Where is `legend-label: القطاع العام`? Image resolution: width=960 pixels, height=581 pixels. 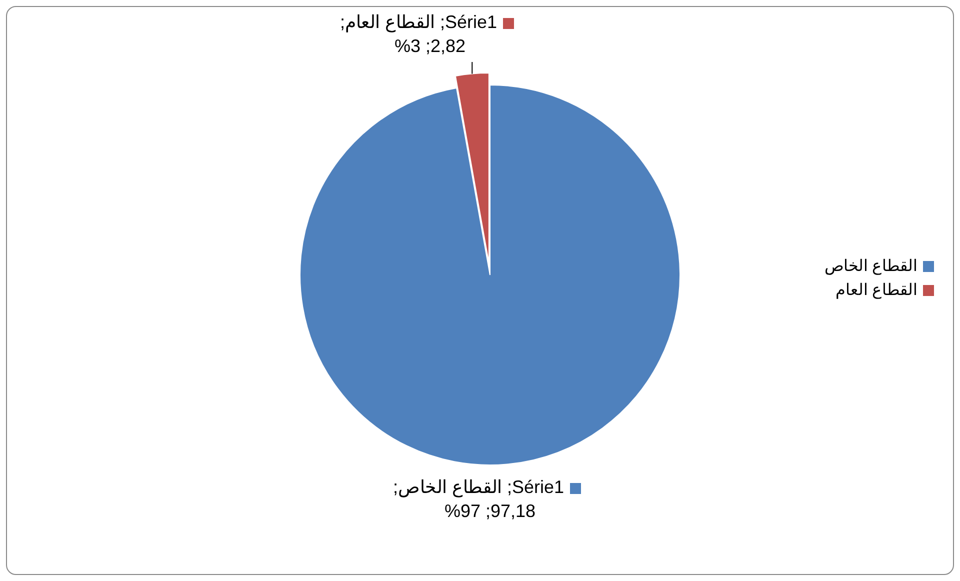 legend-label: القطاع العام is located at coordinates (876, 290).